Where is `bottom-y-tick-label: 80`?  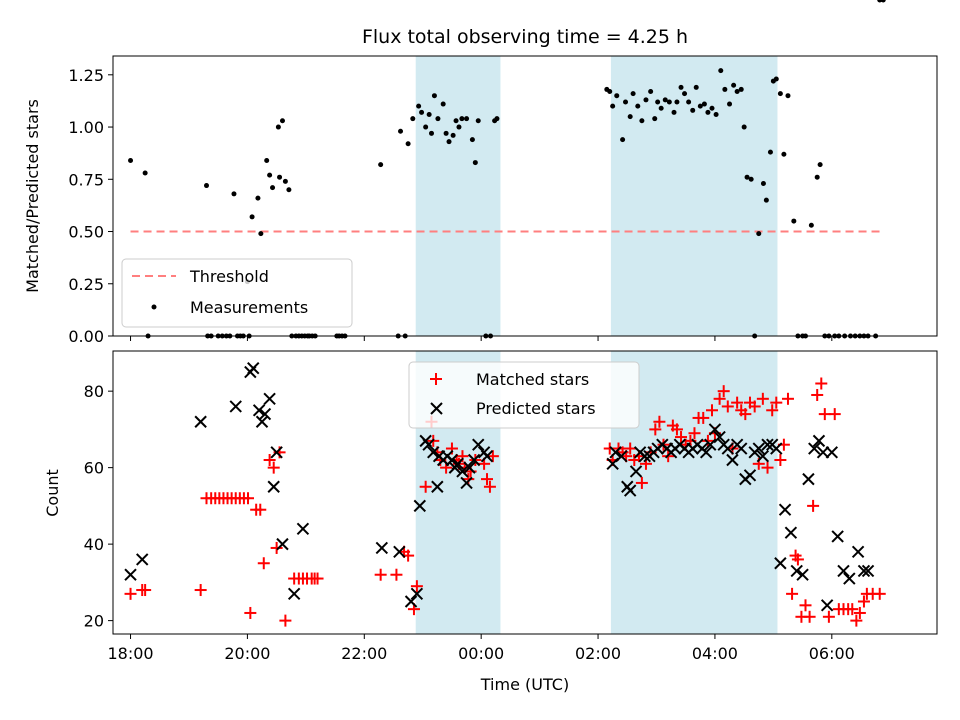 bottom-y-tick-label: 80 is located at coordinates (94, 391).